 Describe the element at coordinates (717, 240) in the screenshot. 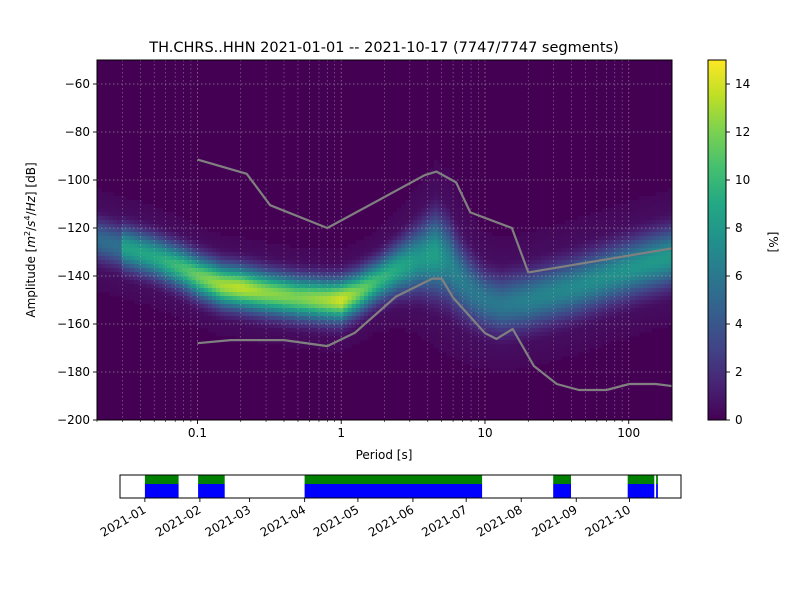

I see `colorbar-gradient` at that location.